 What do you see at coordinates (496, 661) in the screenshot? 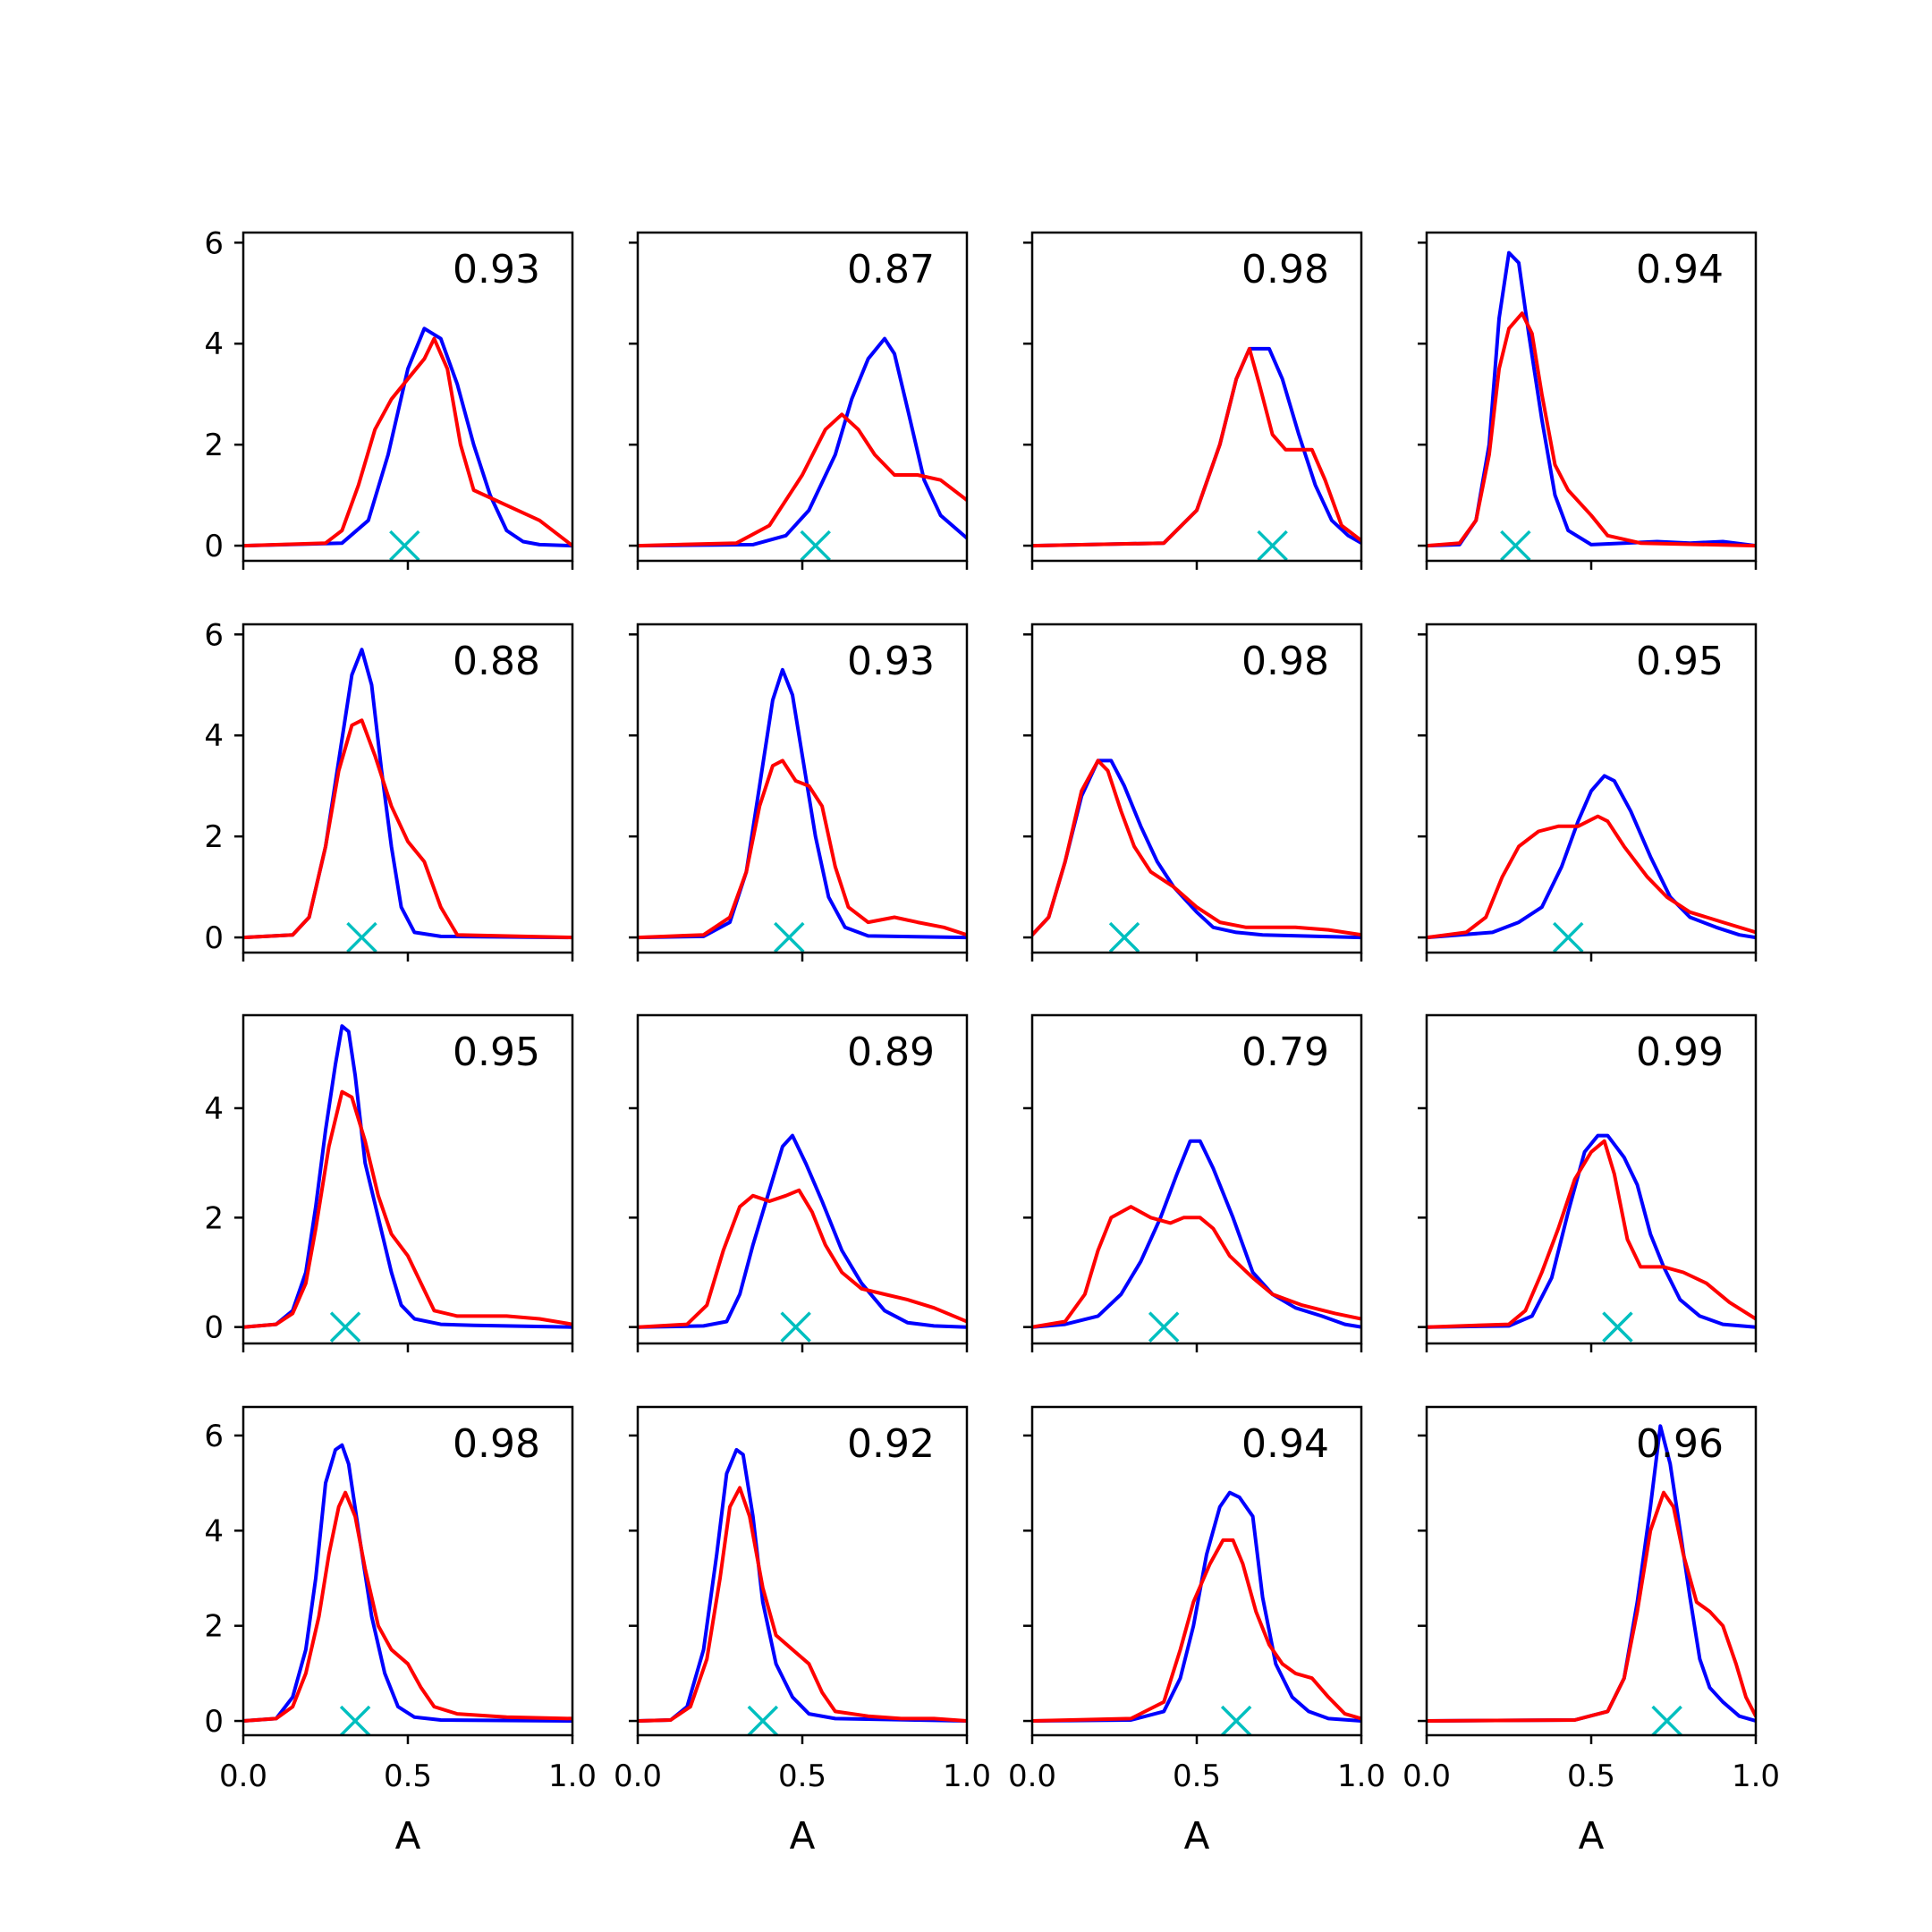
I see `panel-annotation: 0.88` at bounding box center [496, 661].